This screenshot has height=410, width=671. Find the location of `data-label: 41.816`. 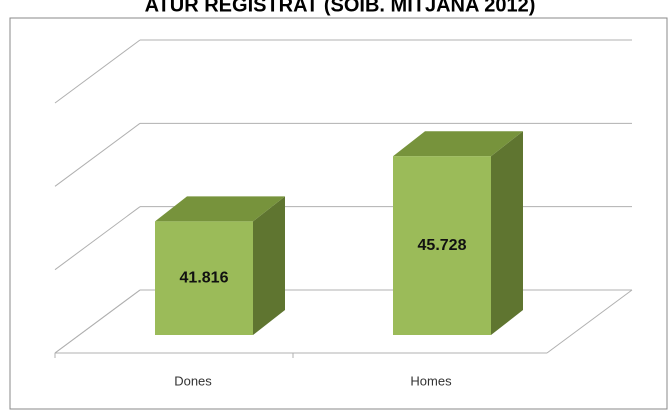

data-label: 41.816 is located at coordinates (204, 277).